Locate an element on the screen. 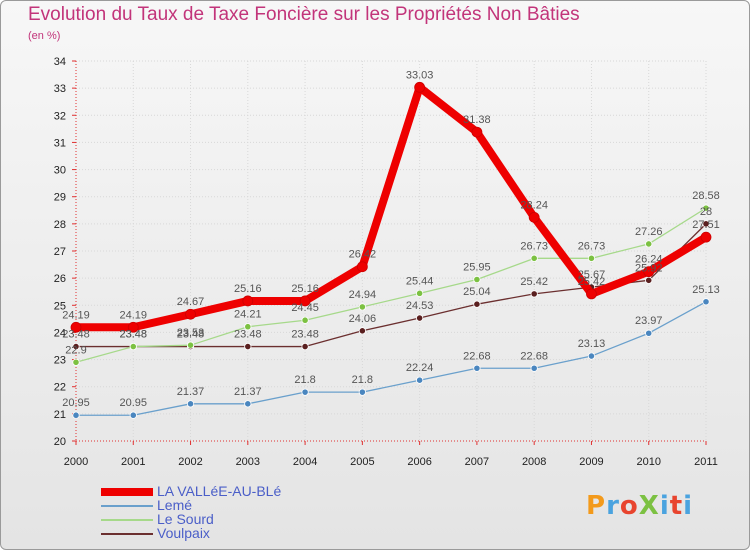 The image size is (750, 550). data-label-voulpaix: 24.06 is located at coordinates (363, 319).